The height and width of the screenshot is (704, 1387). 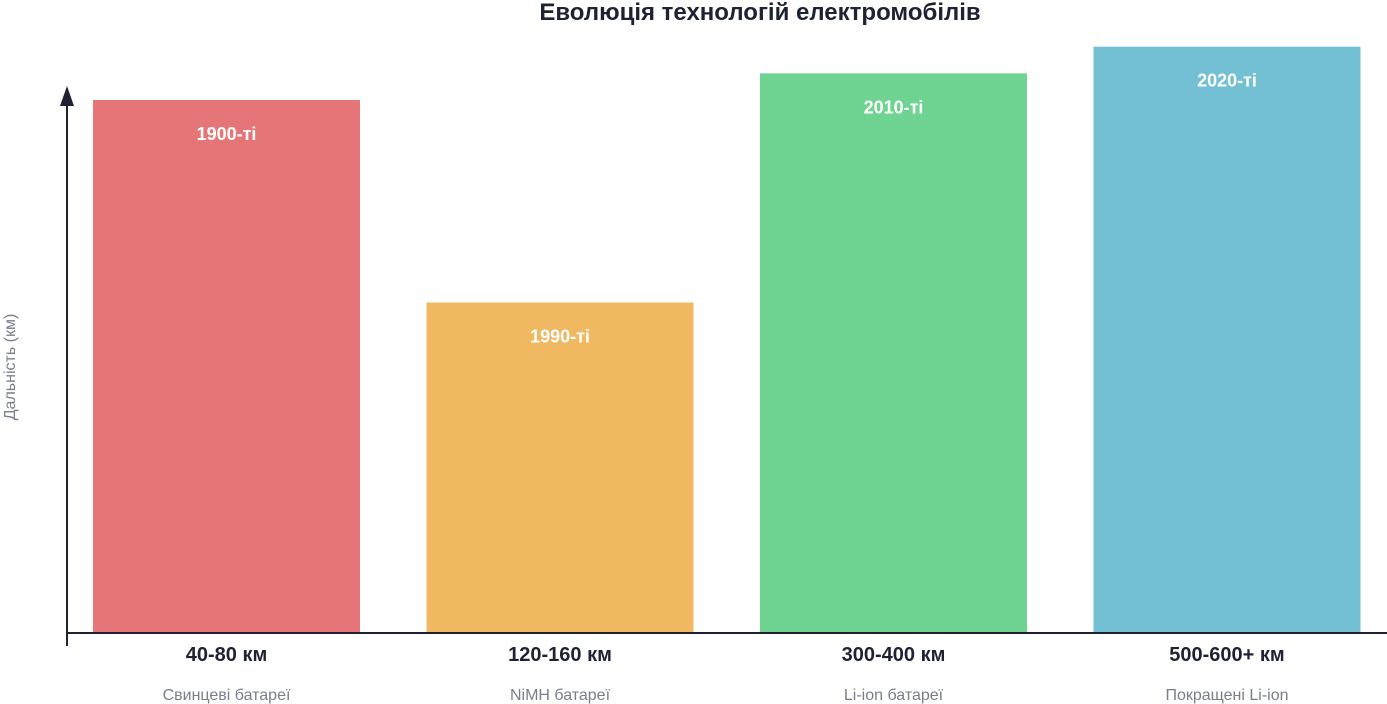 What do you see at coordinates (894, 695) in the screenshot?
I see `technology-label-3: Li-ion батареї` at bounding box center [894, 695].